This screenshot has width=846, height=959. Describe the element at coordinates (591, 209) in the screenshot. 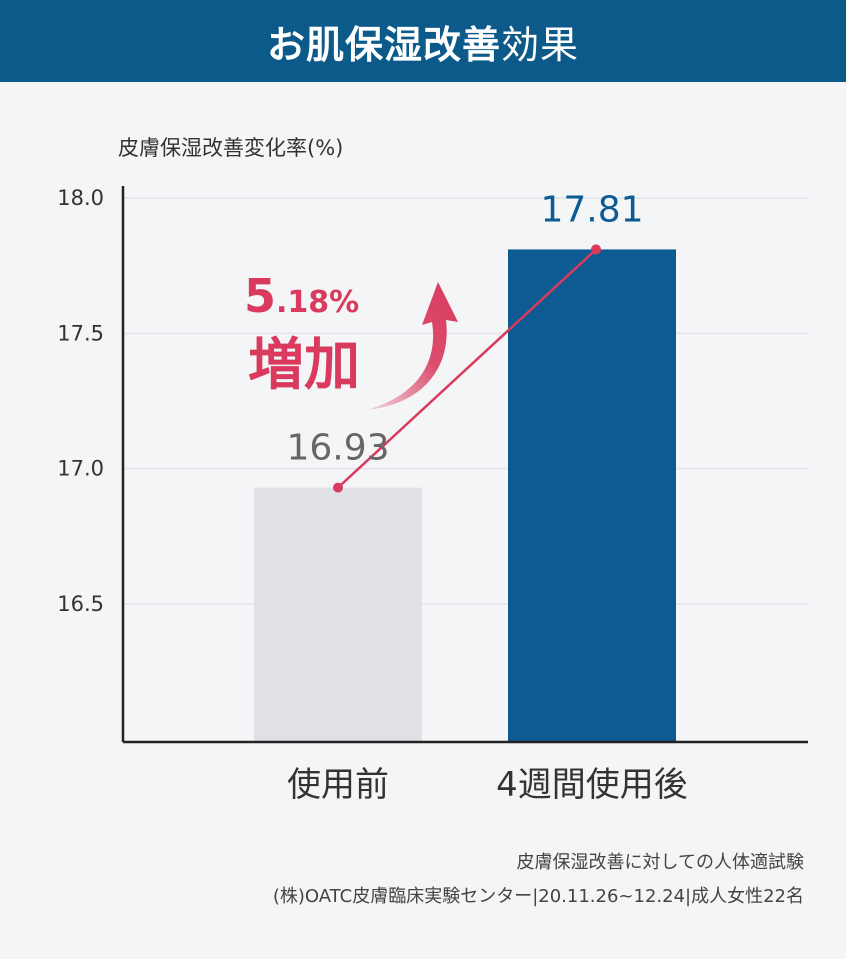

I see `bar-value-label: 17.81` at that location.